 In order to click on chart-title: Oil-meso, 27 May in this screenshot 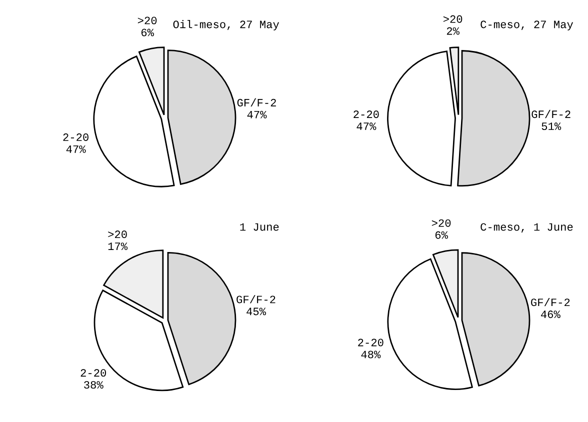, I will do `click(226, 25)`.